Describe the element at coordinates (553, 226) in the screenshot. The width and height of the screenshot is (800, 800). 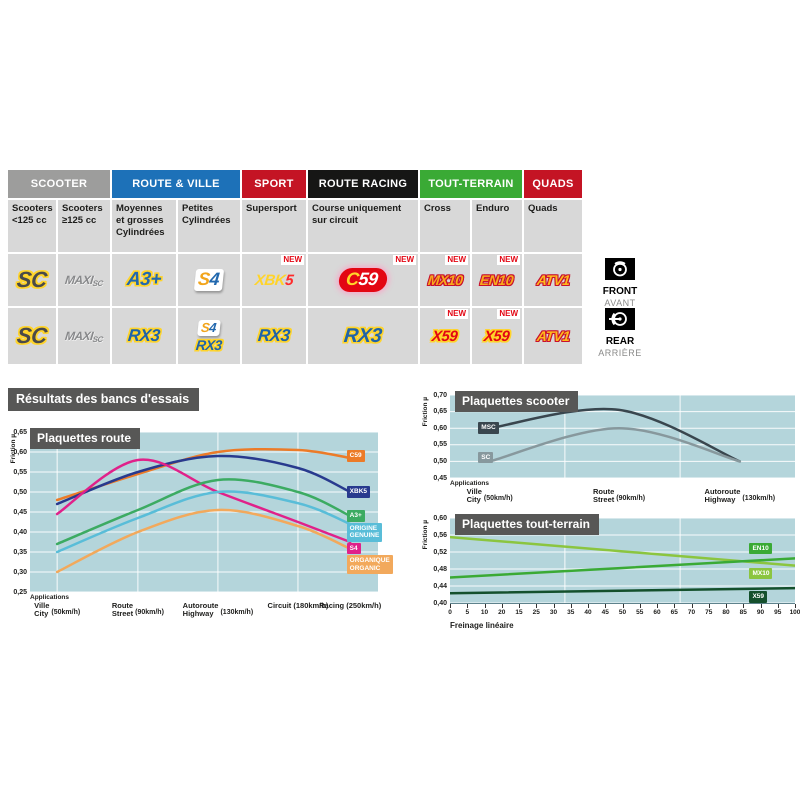
I see `subheader-quads: Quads` at that location.